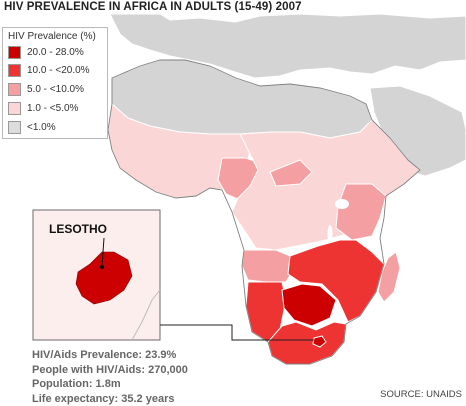  I want to click on stat-prevalence: HIV/Aids Prevalence: 23.9%, so click(104, 355).